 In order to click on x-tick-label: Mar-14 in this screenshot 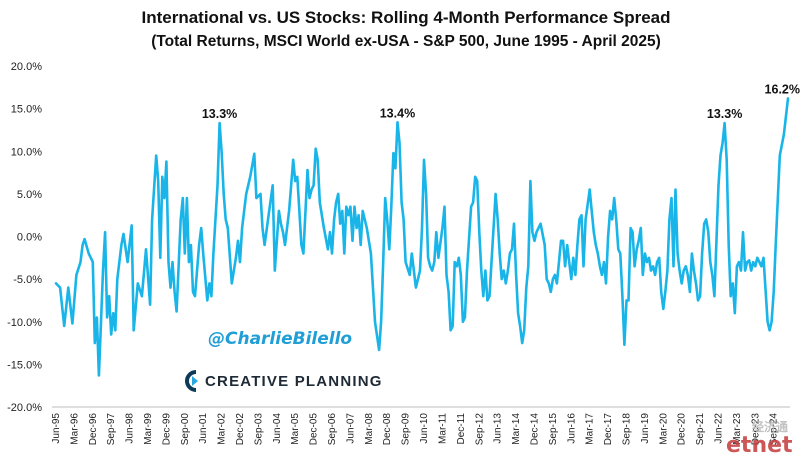, I will do `click(516, 429)`.